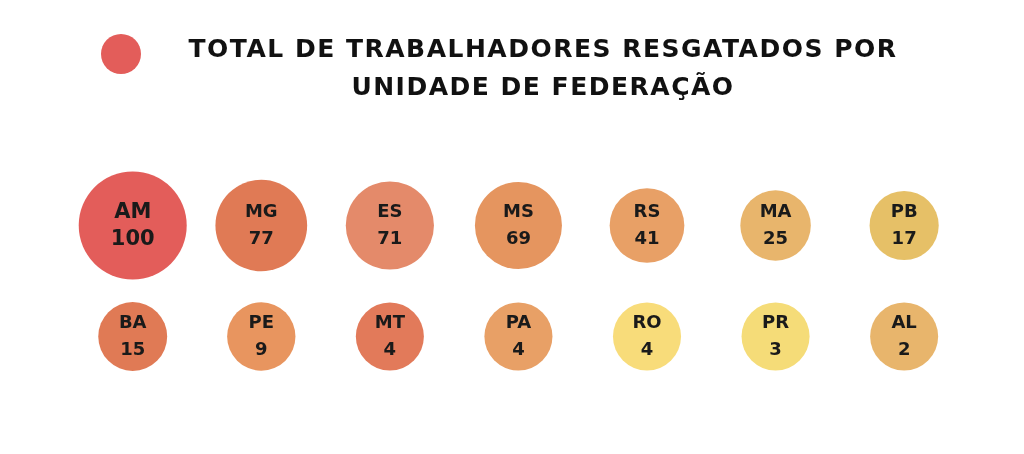 The image size is (1024, 454). I want to click on category-label: PA, so click(518, 322).